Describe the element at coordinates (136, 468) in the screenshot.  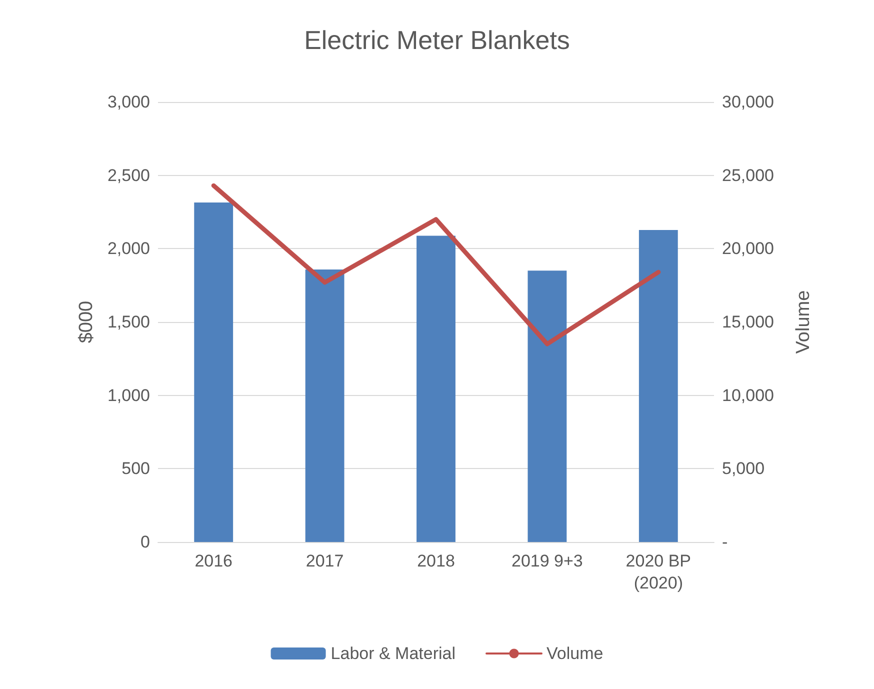
I see `y-tick-label: 500` at that location.